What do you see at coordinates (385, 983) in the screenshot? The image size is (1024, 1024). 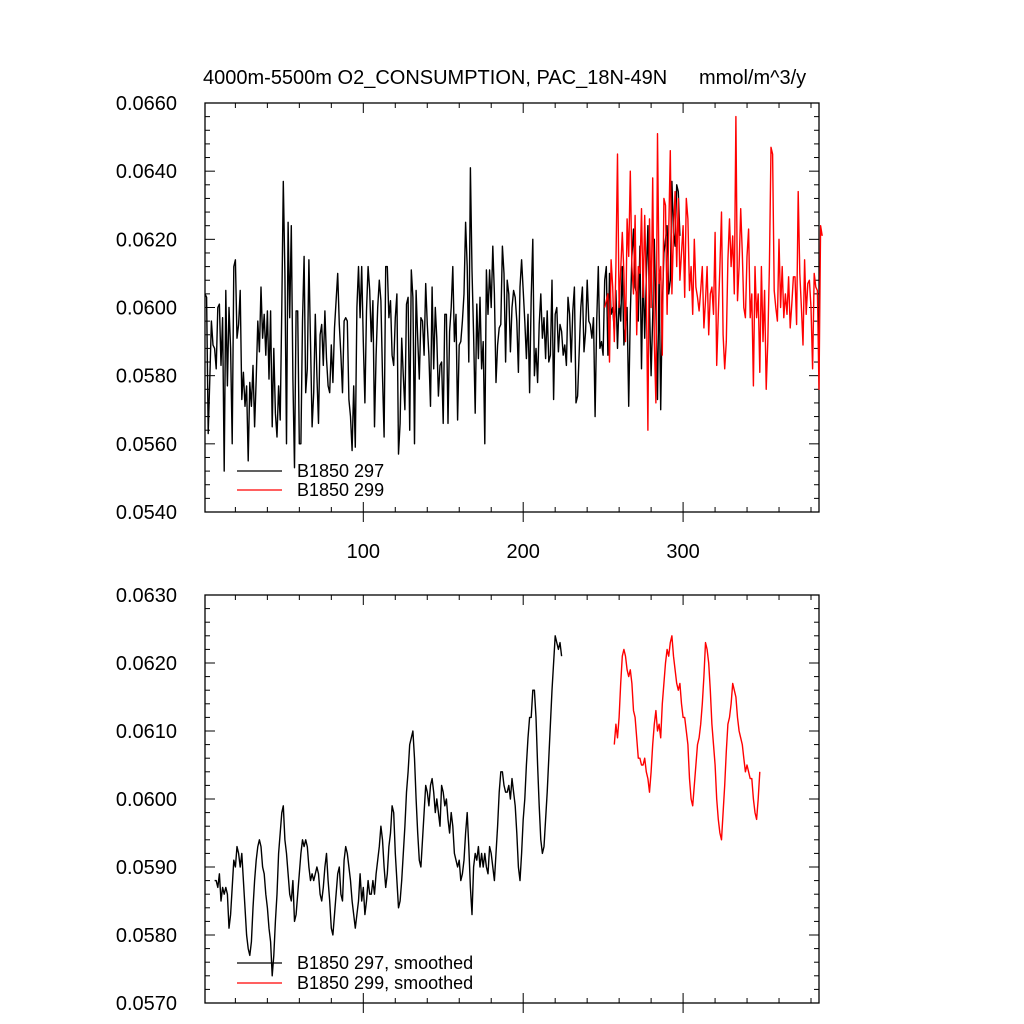 I see `legend-label-299-smoothed: B1850 299, smoothed` at bounding box center [385, 983].